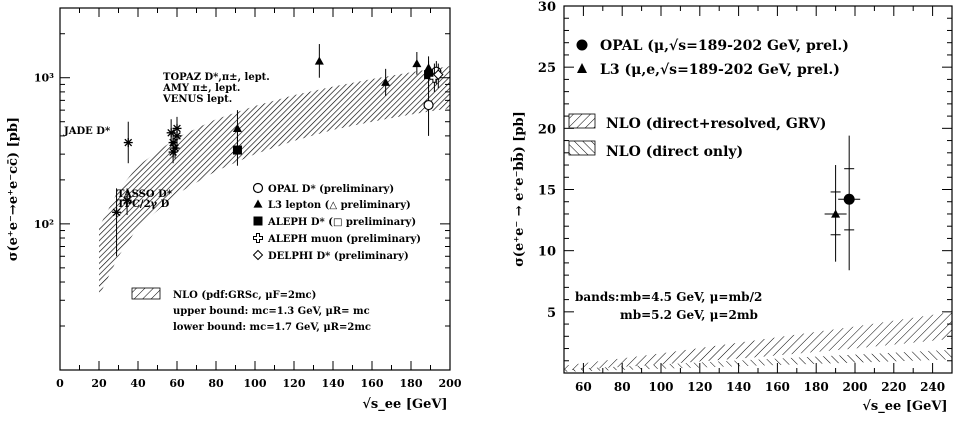 Image resolution: width=954 pixels, height=421 pixels. Describe the element at coordinates (145, 194) in the screenshot. I see `annotation-tasso: TASSO D*` at that location.